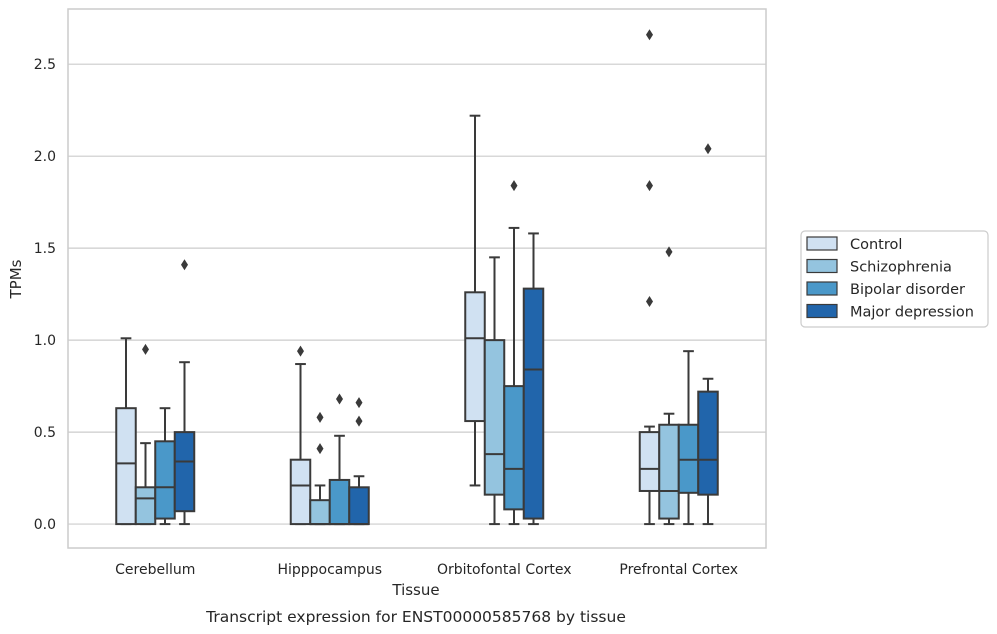  Describe the element at coordinates (45, 525) in the screenshot. I see `y-tick-label: 0.0` at that location.